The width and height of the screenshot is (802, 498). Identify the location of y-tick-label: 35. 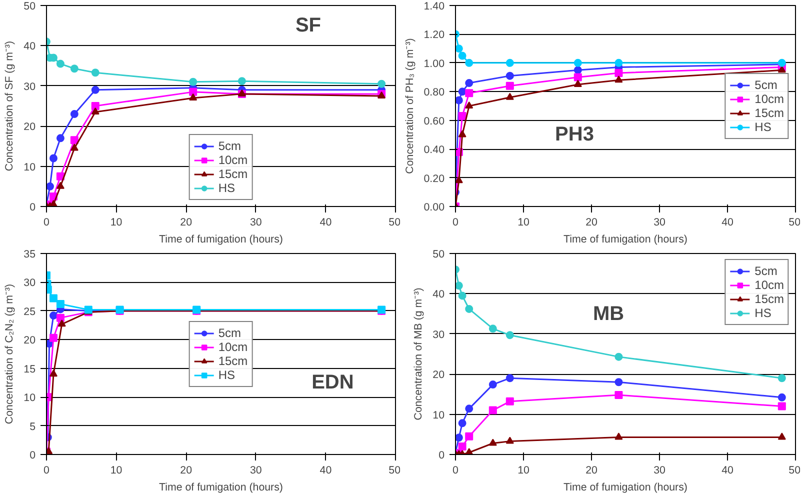
(30, 254).